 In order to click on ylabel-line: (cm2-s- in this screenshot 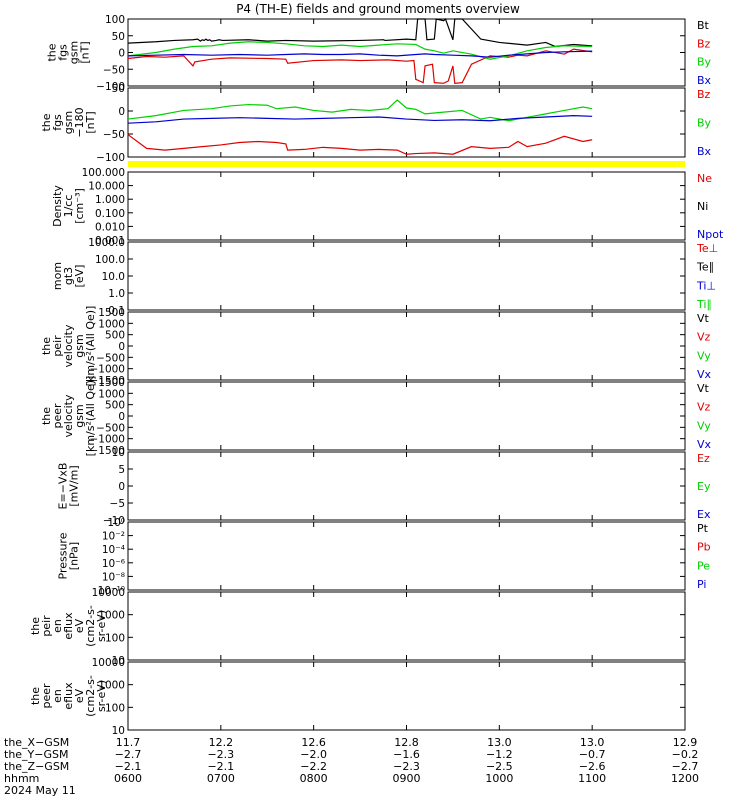, I will do `click(90, 626)`.